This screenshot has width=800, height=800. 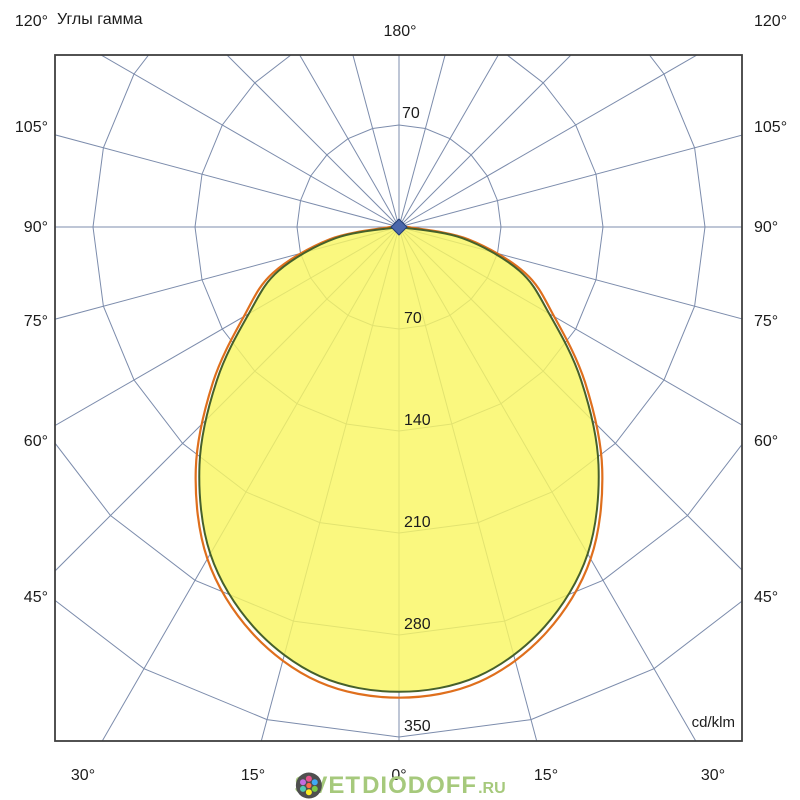 I want to click on gamma-angle-label-right: 75°, so click(x=766, y=321).